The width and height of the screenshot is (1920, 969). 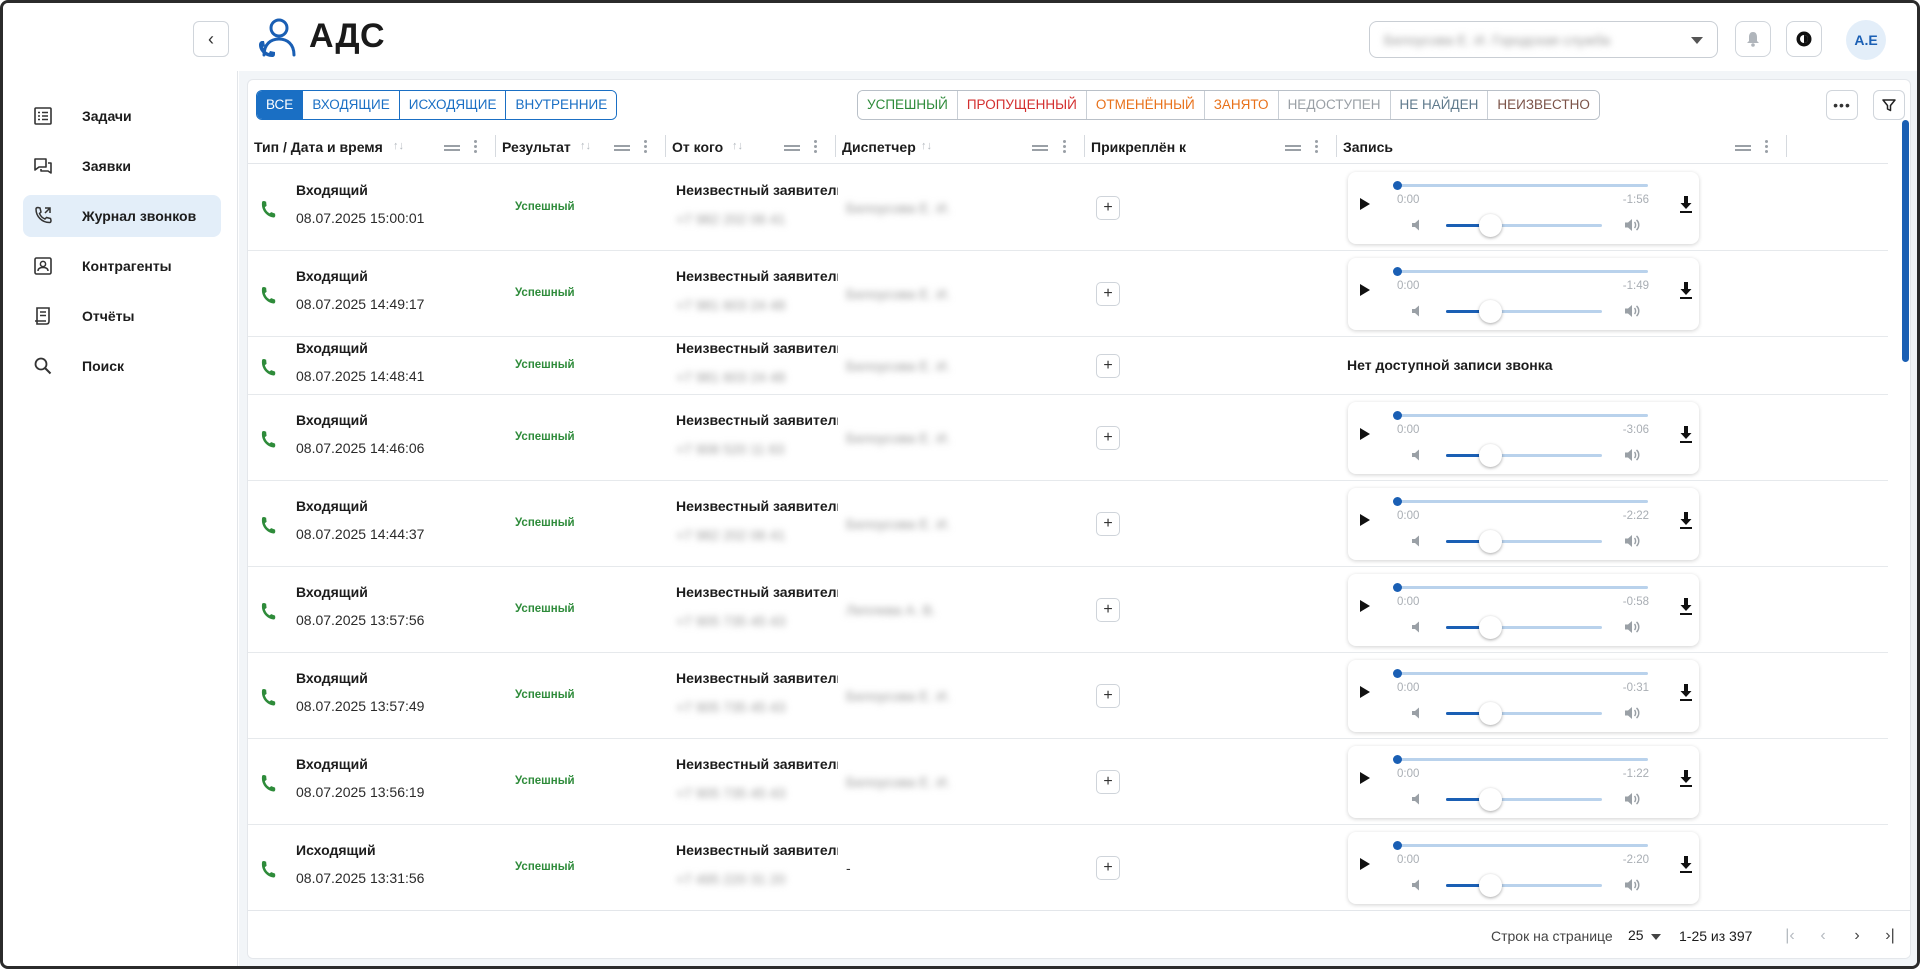 What do you see at coordinates (1804, 39) in the screenshot?
I see `theme-toggle-button` at bounding box center [1804, 39].